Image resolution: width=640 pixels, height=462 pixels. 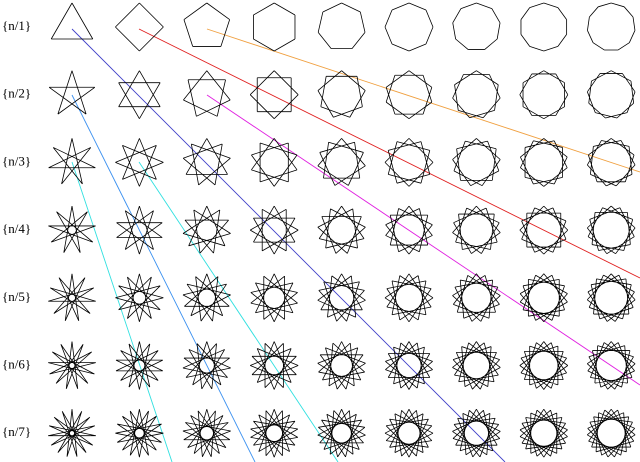 I want to click on row-labels: {n/1} {n/2} {n/3} {n/4} {n/5} {n/6} {n/7}, so click(x=16, y=228).